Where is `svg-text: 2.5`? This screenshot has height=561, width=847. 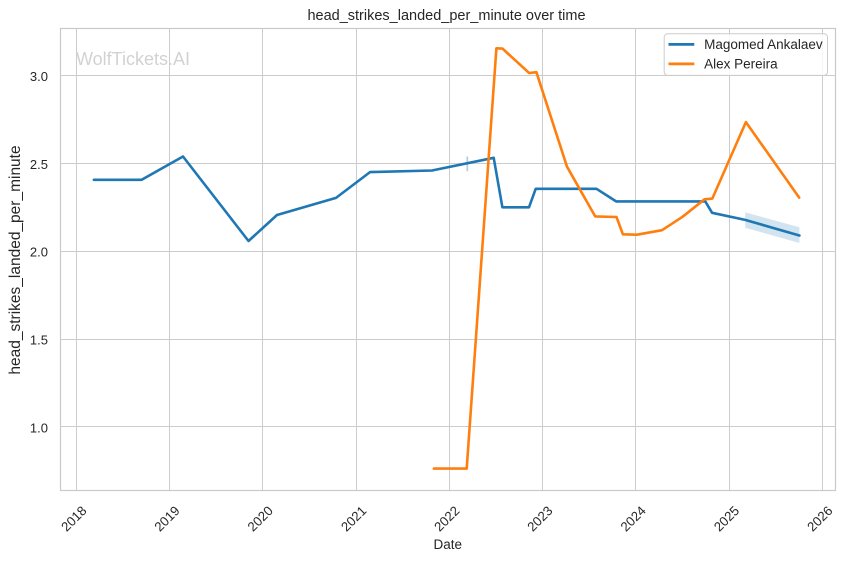 svg-text: 2.5 is located at coordinates (39, 164).